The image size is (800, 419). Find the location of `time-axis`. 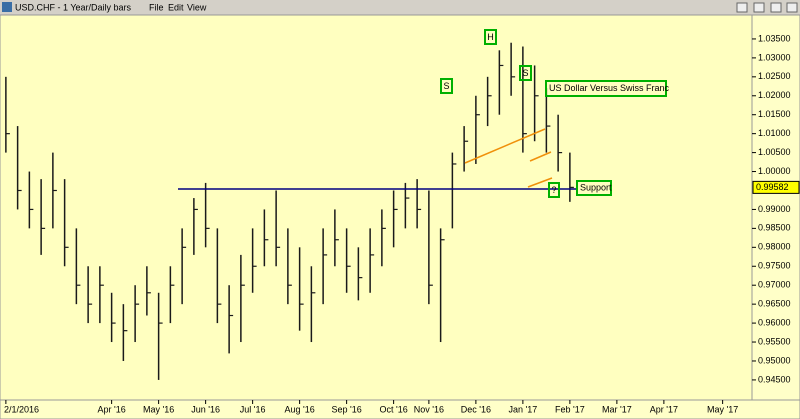

time-axis is located at coordinates (400, 409).